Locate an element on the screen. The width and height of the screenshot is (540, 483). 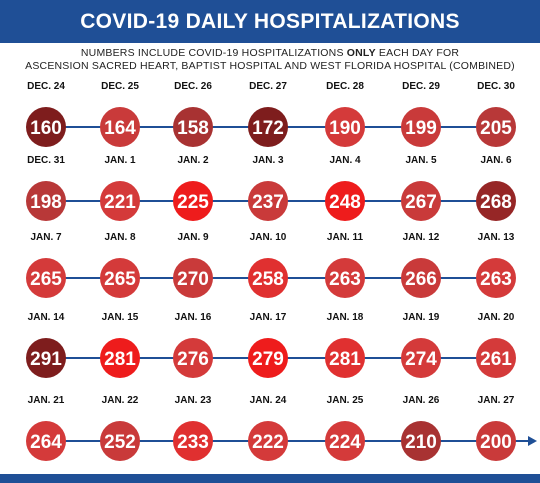
value-label: 221 is located at coordinates (120, 202).